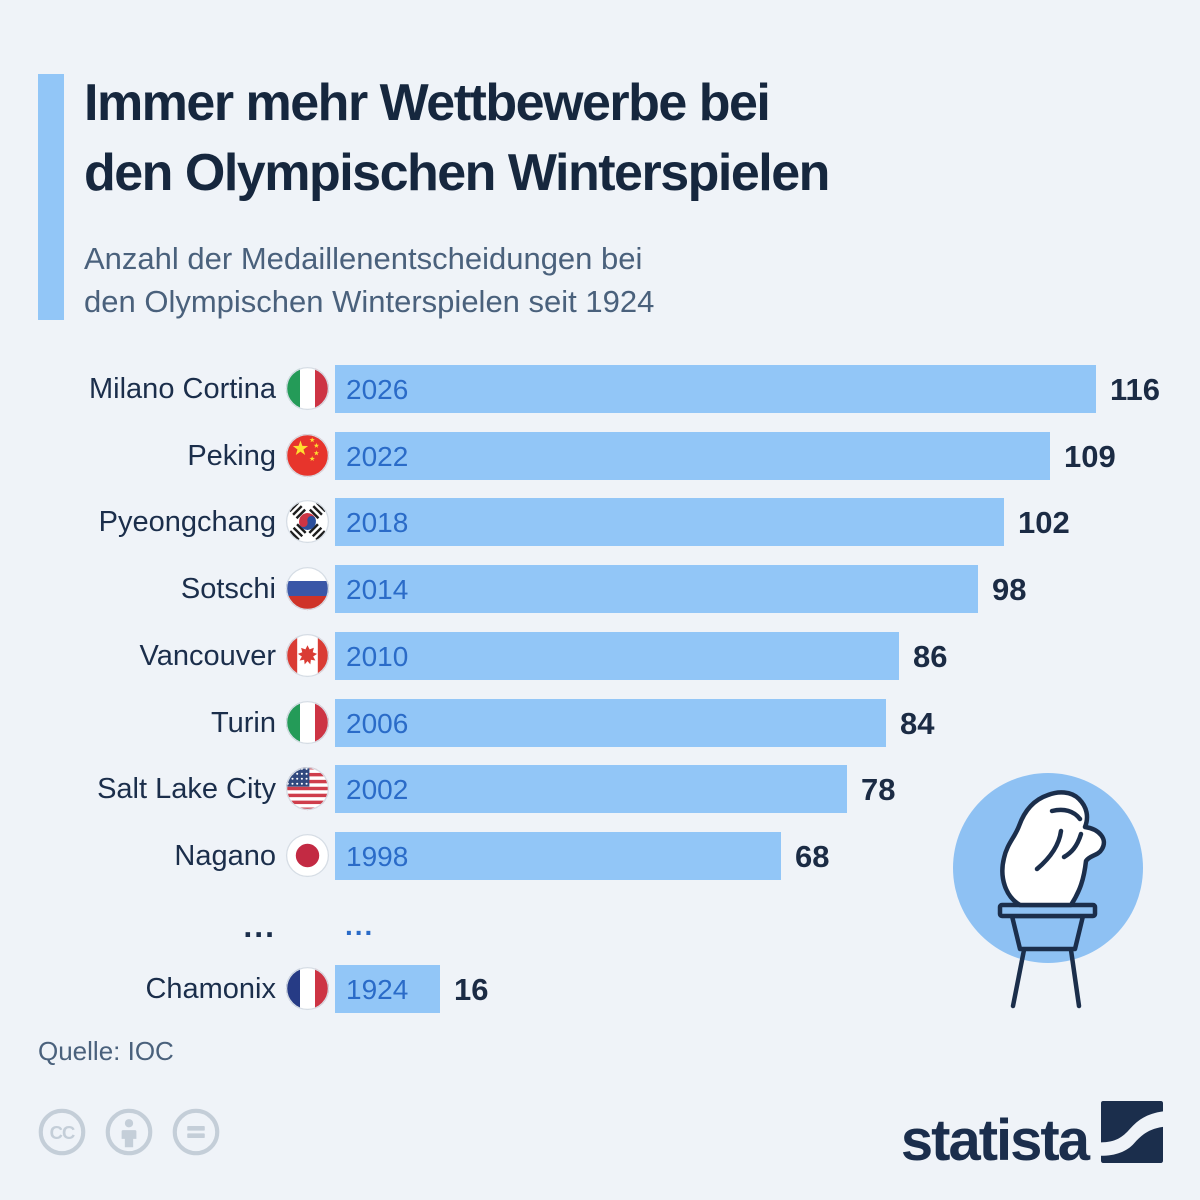 Image resolution: width=1200 pixels, height=1200 pixels. I want to click on chart-row: Milano Cortina 2026 116, so click(600, 389).